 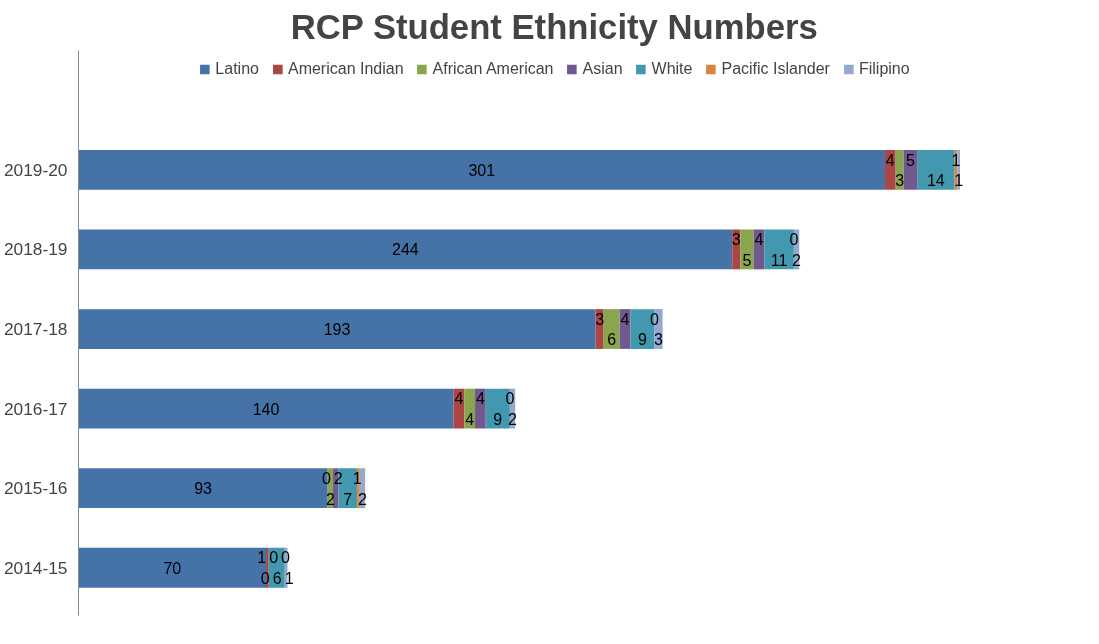 What do you see at coordinates (493, 69) in the screenshot?
I see `legend-label: African American` at bounding box center [493, 69].